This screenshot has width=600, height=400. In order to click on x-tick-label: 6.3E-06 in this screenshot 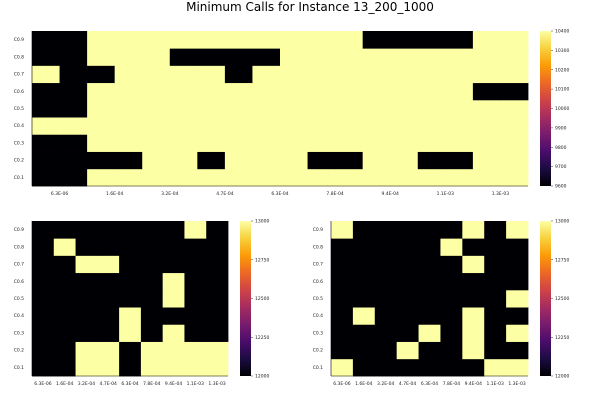, I will do `click(59, 194)`.